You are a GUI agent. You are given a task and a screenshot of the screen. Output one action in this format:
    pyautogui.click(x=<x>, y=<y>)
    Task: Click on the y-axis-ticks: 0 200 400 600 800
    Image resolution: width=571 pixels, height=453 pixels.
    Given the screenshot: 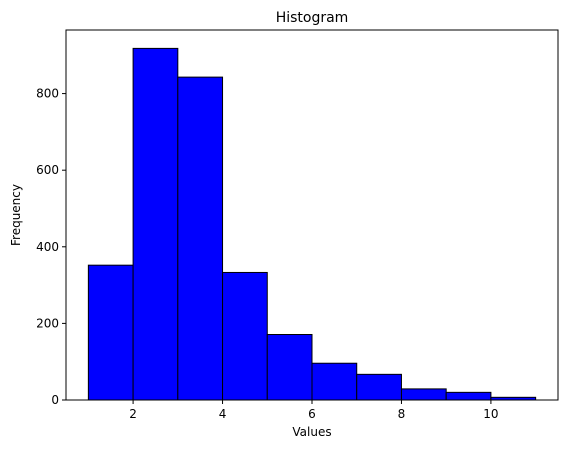 What is the action you would take?
    pyautogui.click(x=51, y=247)
    